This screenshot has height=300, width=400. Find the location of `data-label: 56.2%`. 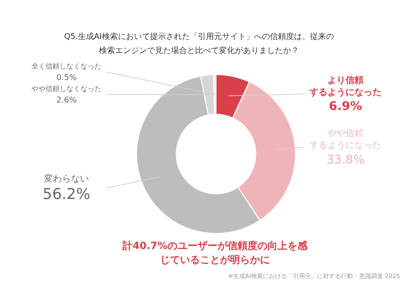

data-label: 56.2% is located at coordinates (66, 193).